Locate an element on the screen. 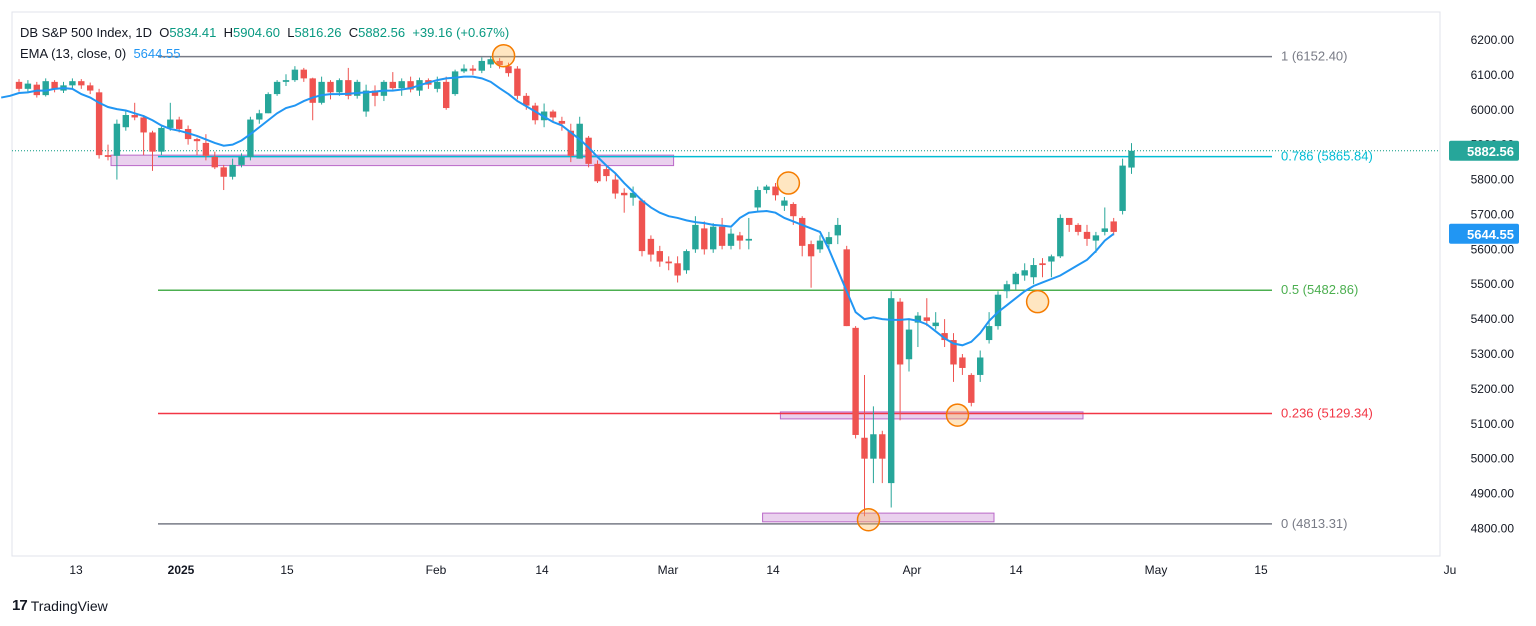 The width and height of the screenshot is (1536, 626). time-axis: 13 2025 15 Feb 14 Mar 14 Apr 14 May 15 Ju is located at coordinates (734, 566).